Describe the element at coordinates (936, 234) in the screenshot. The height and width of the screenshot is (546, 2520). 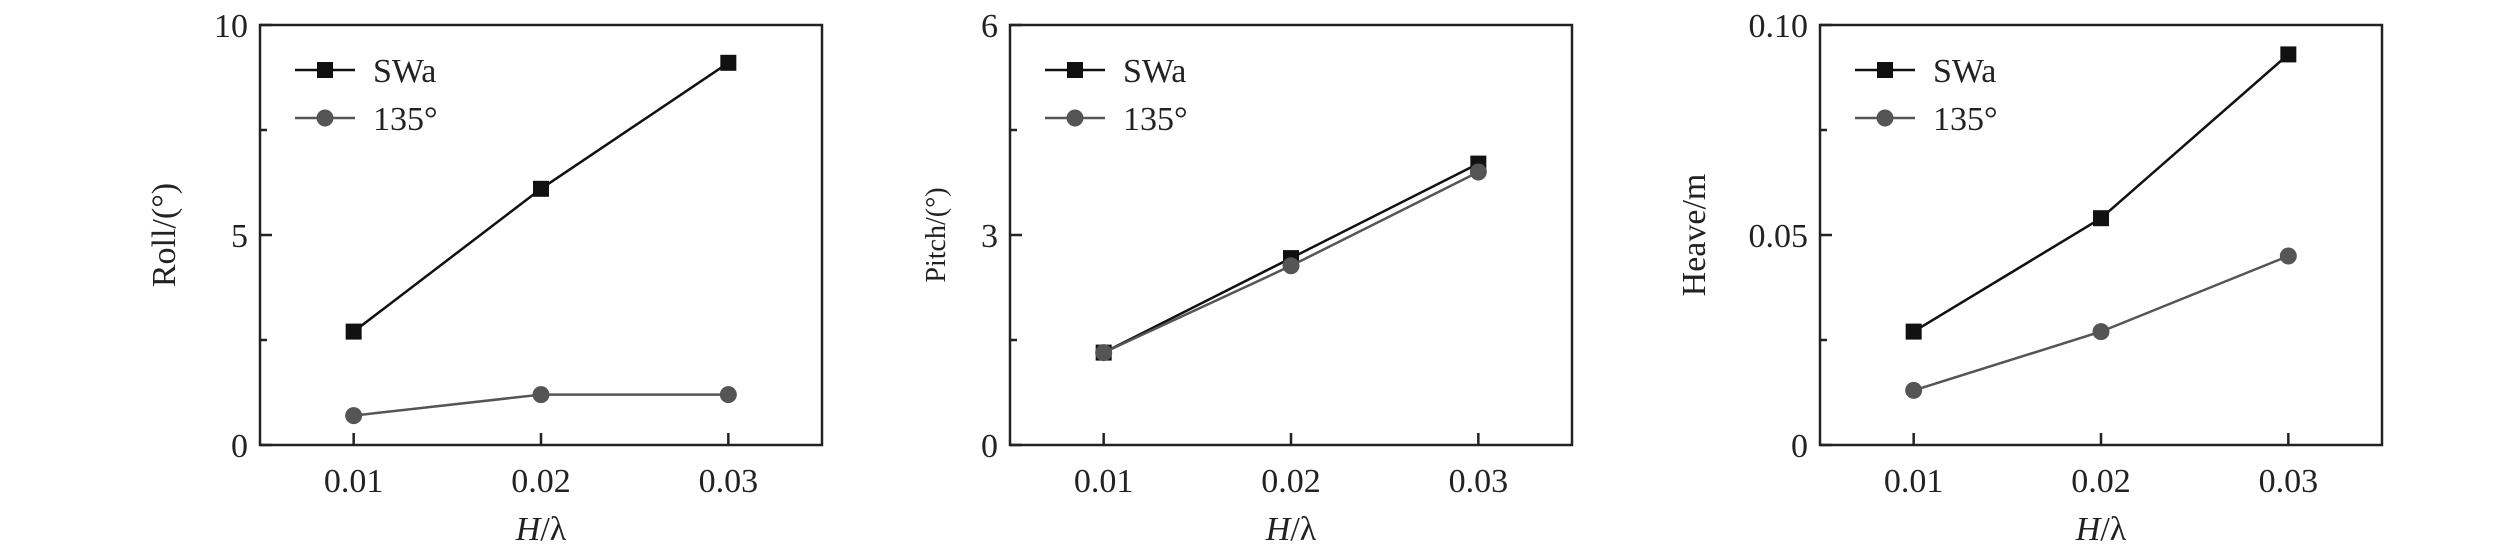
I see `y-axis-label: Pitch/(°)` at that location.